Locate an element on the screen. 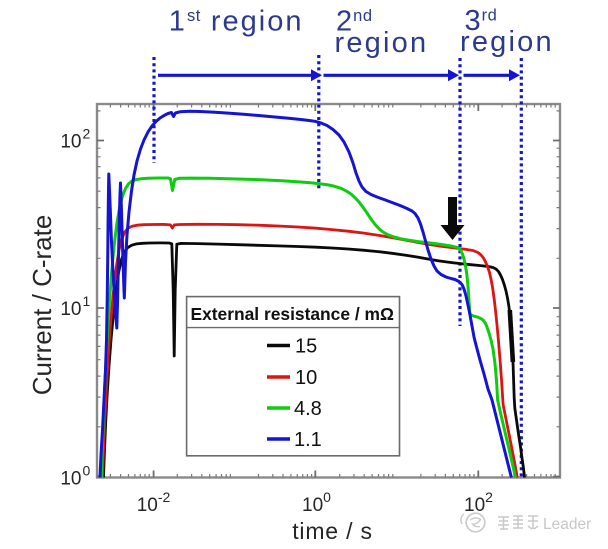 The height and width of the screenshot is (549, 608). svg-text: Leader is located at coordinates (567, 524).